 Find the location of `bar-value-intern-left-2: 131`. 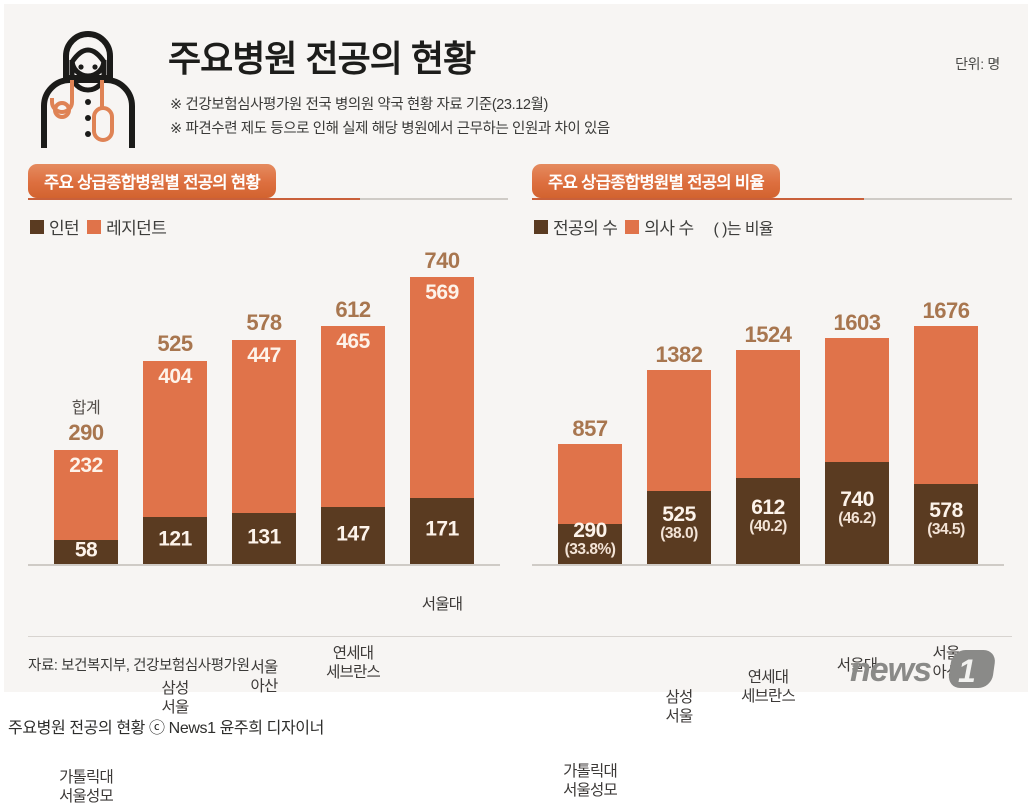

bar-value-intern-left-2: 131 is located at coordinates (264, 537).